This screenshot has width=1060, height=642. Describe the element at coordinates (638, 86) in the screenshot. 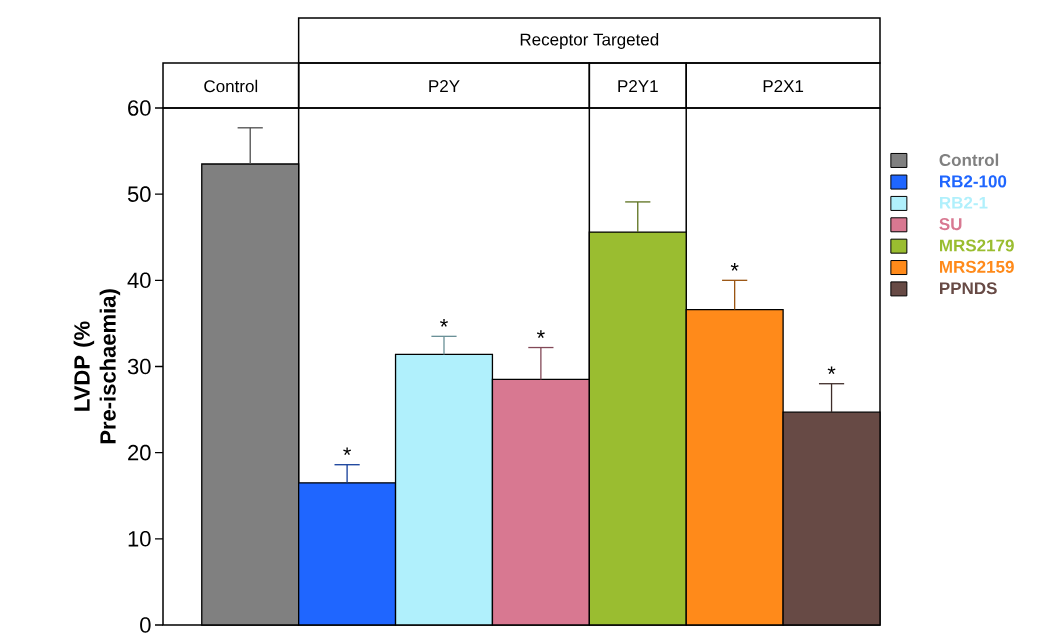

I see `text: P2Y1` at that location.